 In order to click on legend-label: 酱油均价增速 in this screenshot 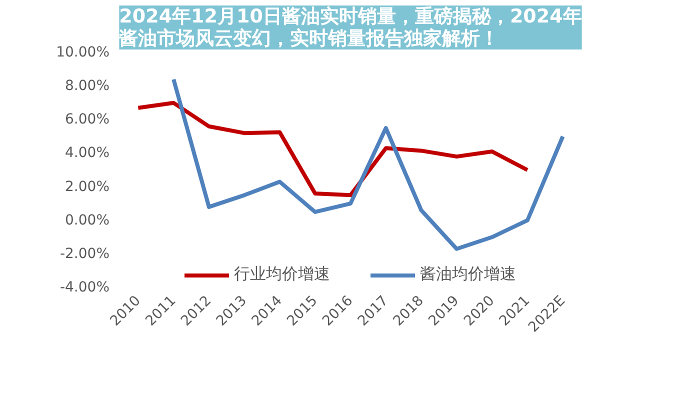, I will do `click(468, 274)`.